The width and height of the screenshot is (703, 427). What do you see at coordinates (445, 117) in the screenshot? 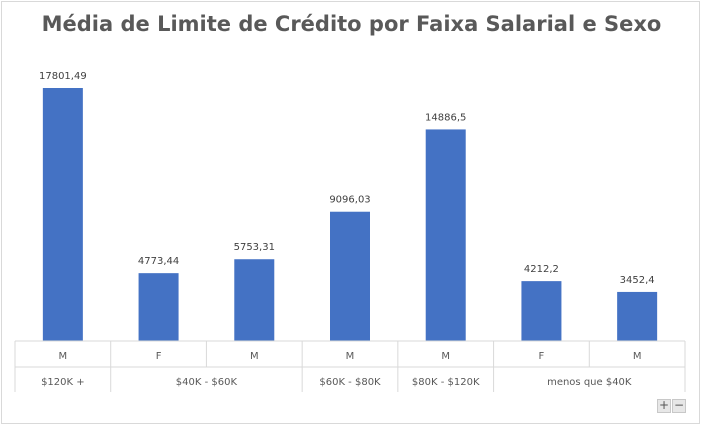
I see `data-label: 14886,5` at bounding box center [445, 117].